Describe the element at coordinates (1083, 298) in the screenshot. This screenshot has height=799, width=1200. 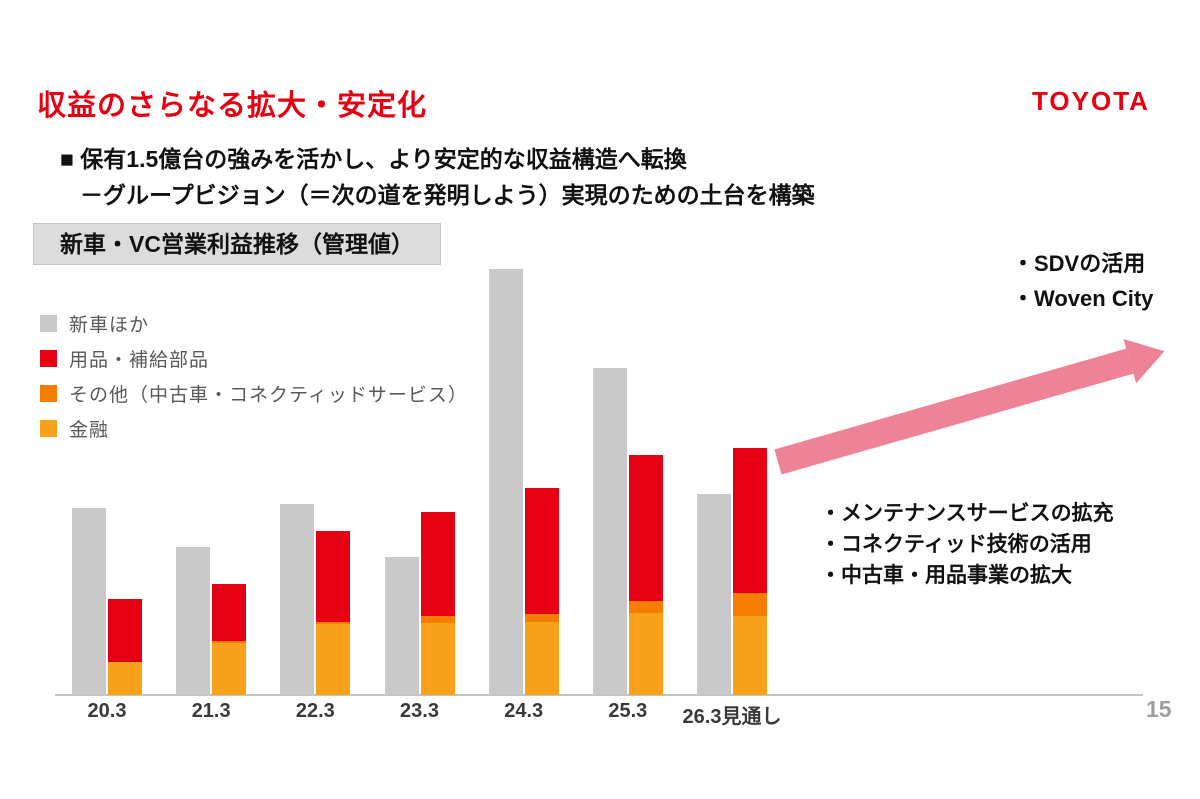
I see `annotation-woven-city: ・Woven City` at that location.